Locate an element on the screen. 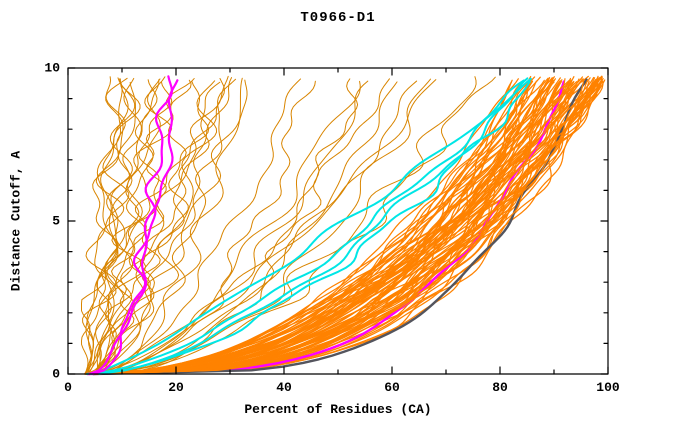  x-tick-label: 100 is located at coordinates (608, 387).